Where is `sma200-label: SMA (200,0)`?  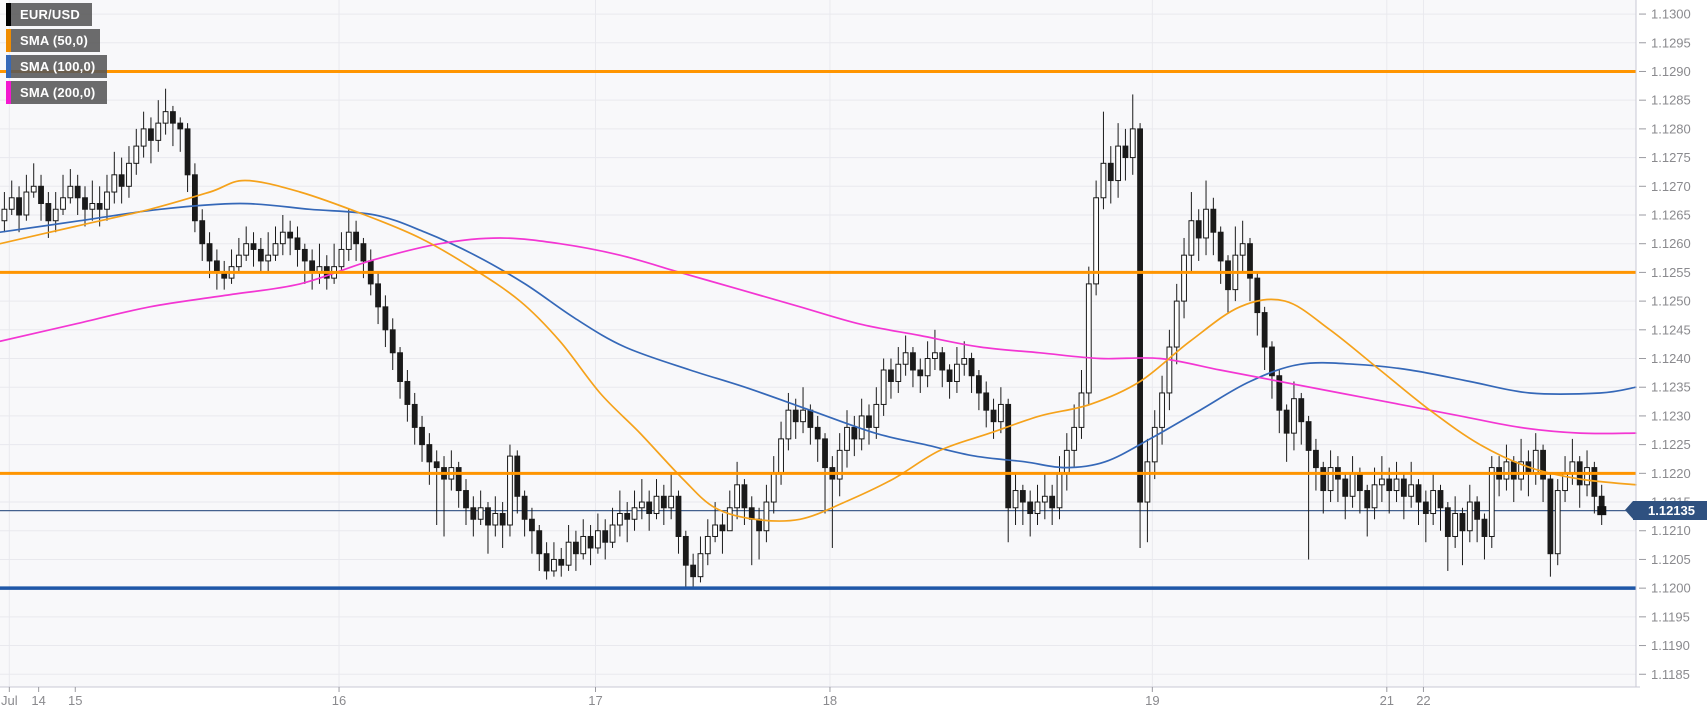
sma200-label: SMA (200,0) is located at coordinates (58, 92).